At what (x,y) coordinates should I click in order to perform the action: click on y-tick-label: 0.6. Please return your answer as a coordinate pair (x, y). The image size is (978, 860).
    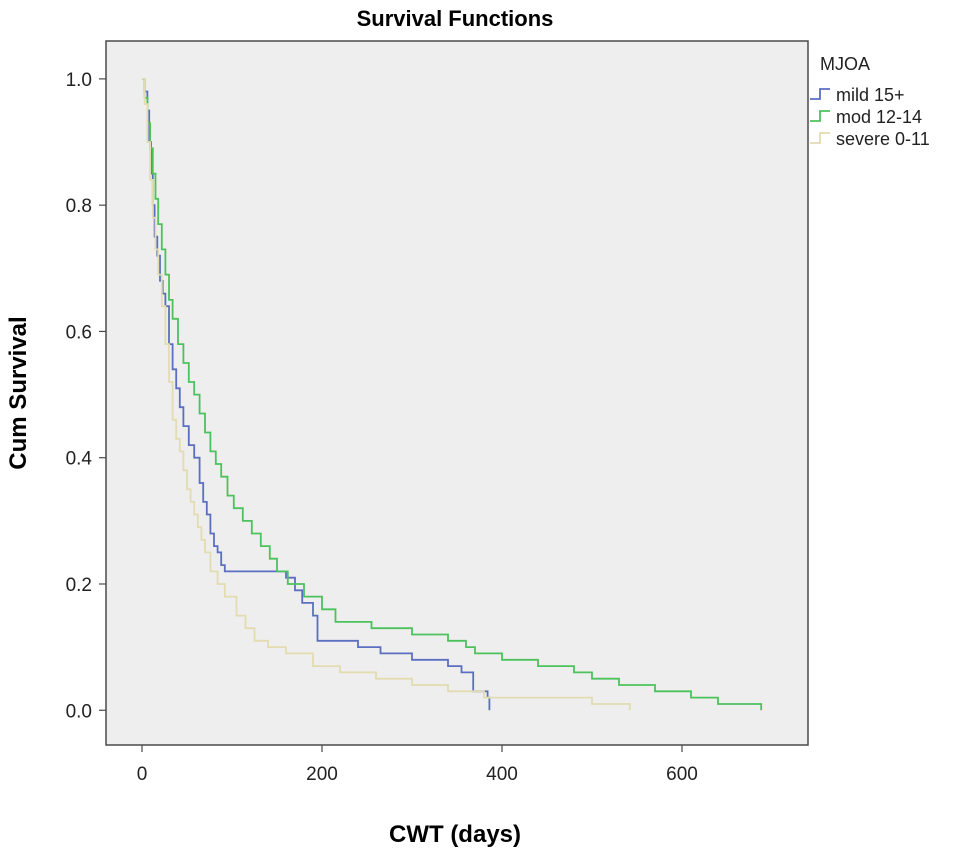
    Looking at the image, I should click on (79, 332).